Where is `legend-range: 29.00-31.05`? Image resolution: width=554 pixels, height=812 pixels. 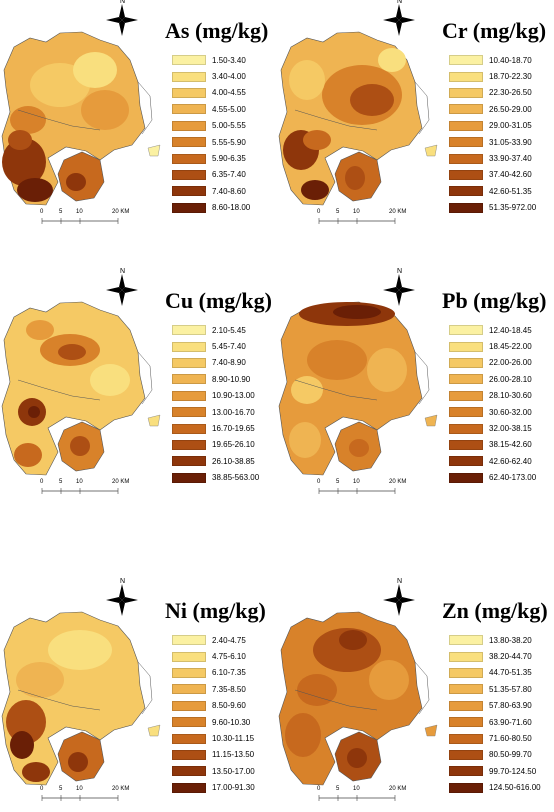
legend-range: 29.00-31.05 is located at coordinates (510, 126).